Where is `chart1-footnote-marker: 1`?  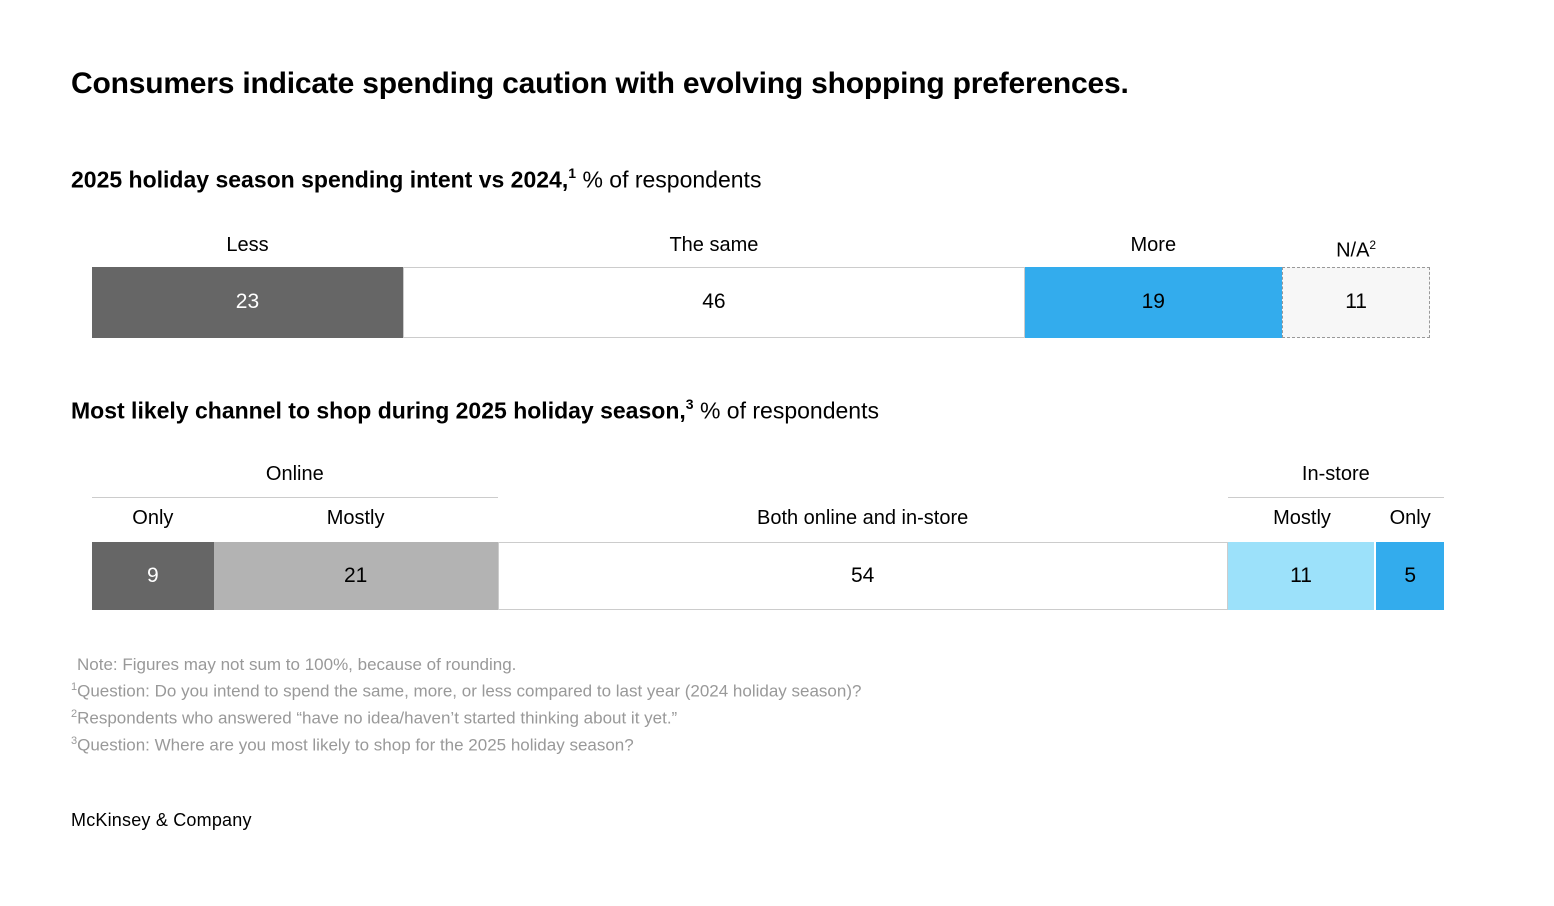
chart1-footnote-marker: 1 is located at coordinates (572, 173).